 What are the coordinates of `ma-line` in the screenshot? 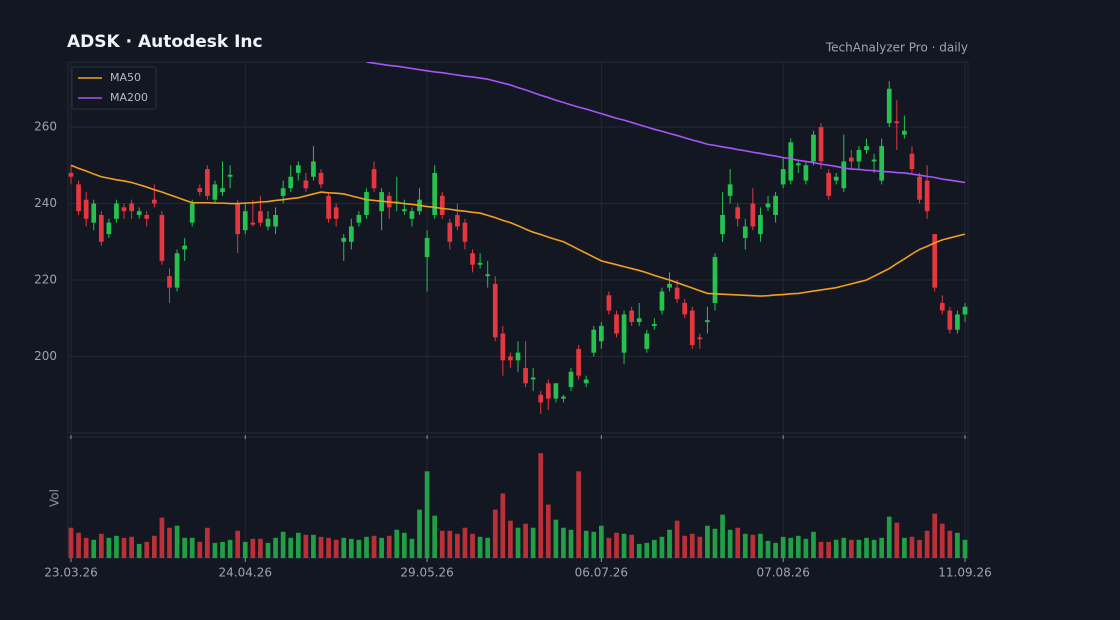 It's located at (666, 123).